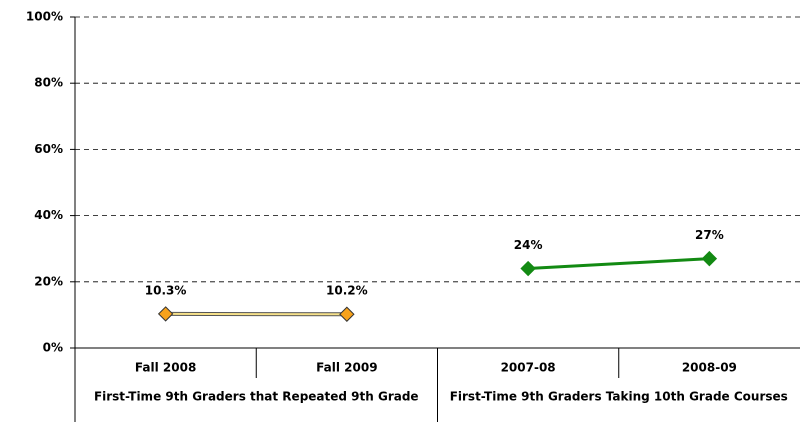 The height and width of the screenshot is (426, 804). I want to click on y-tick-label: 100%, so click(44, 17).